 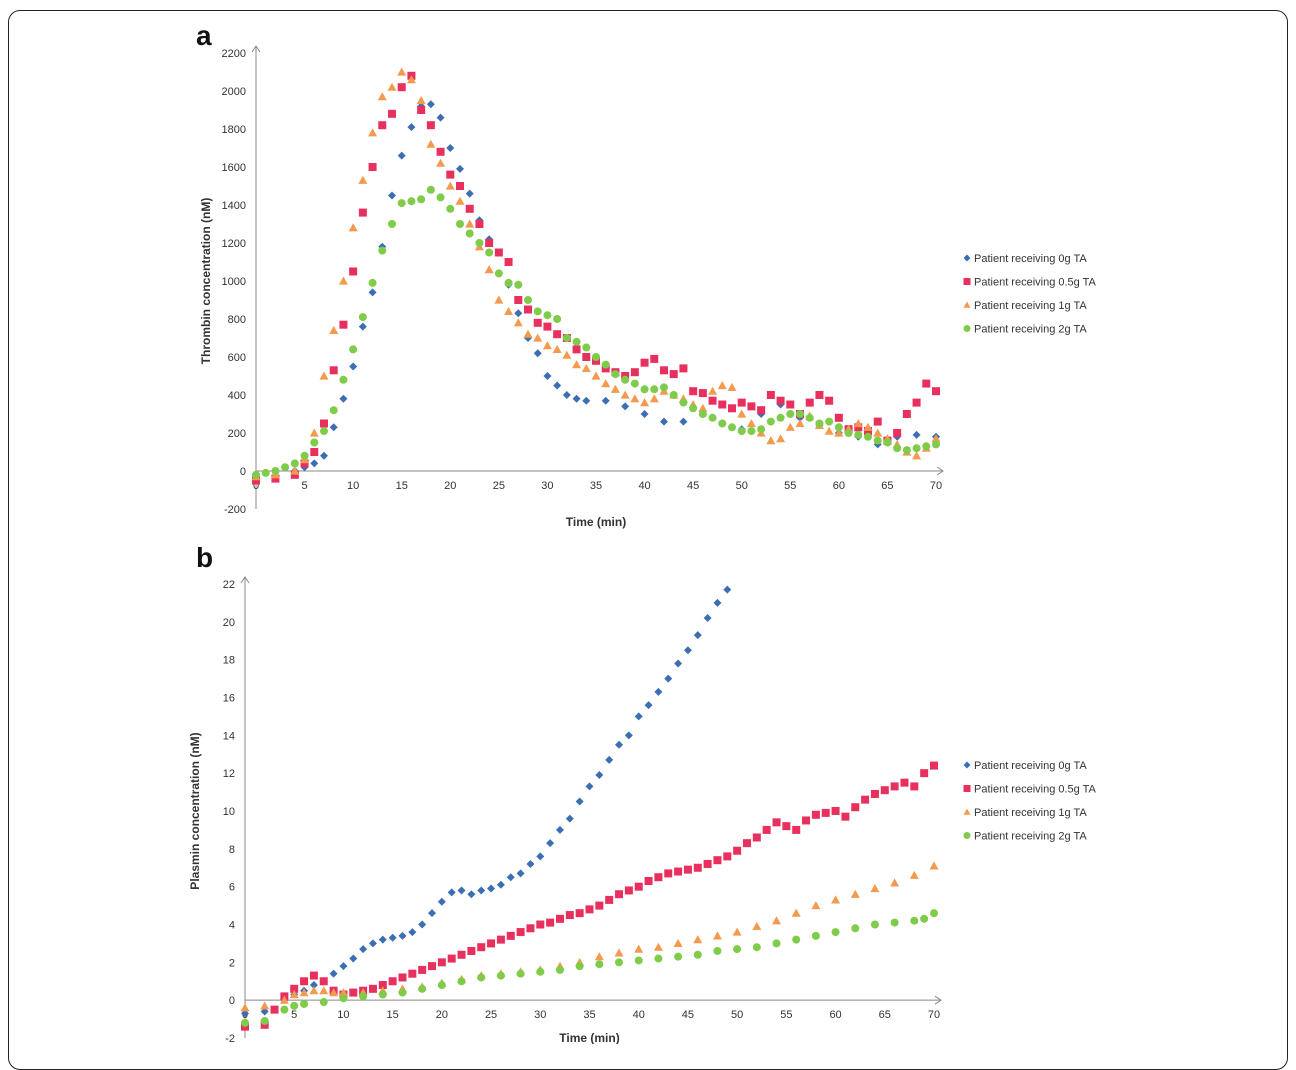 What do you see at coordinates (596, 332) in the screenshot?
I see `series-circle` at bounding box center [596, 332].